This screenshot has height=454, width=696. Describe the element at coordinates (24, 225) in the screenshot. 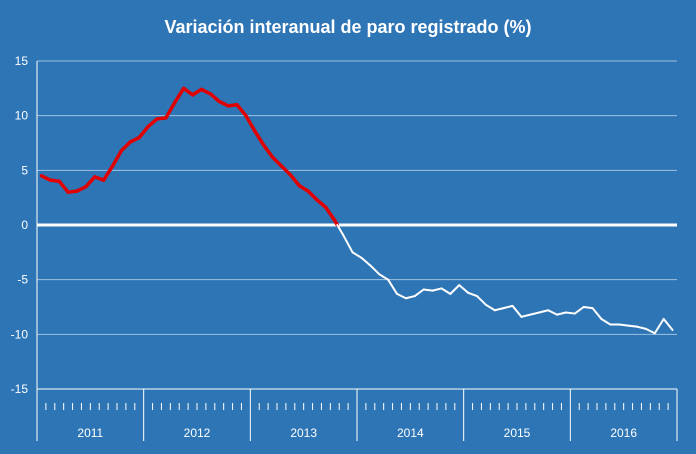

I see `y-tick-label: 0` at that location.